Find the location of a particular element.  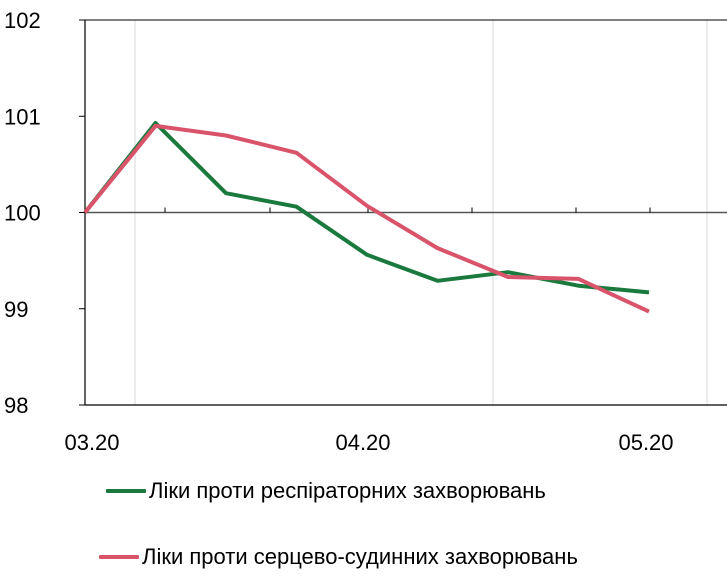

x-tick-label-0: 03.20 is located at coordinates (91, 442).